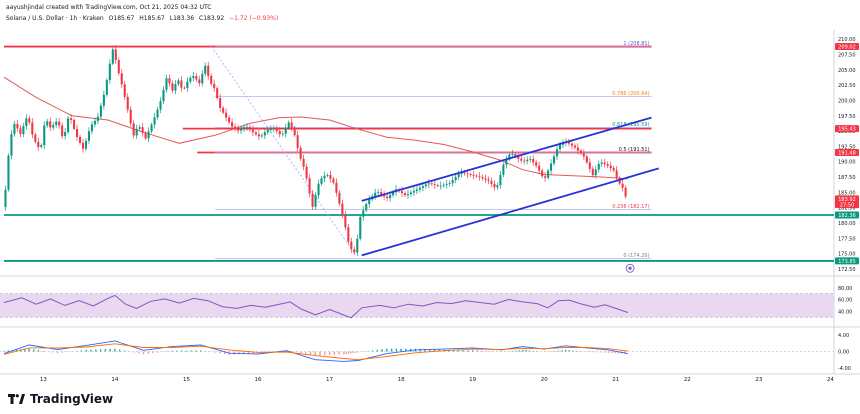 This screenshot has height=414, width=860. I want to click on tradingview-brand: TradingView, so click(60, 399).